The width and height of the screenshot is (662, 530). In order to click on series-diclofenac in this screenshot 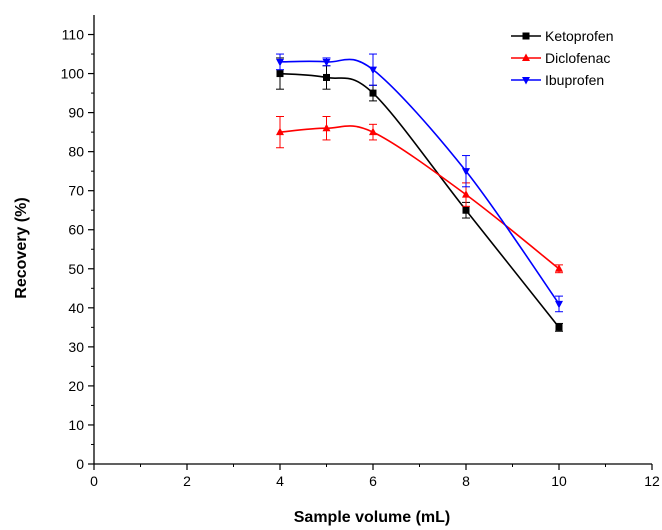, I will do `click(419, 195)`.